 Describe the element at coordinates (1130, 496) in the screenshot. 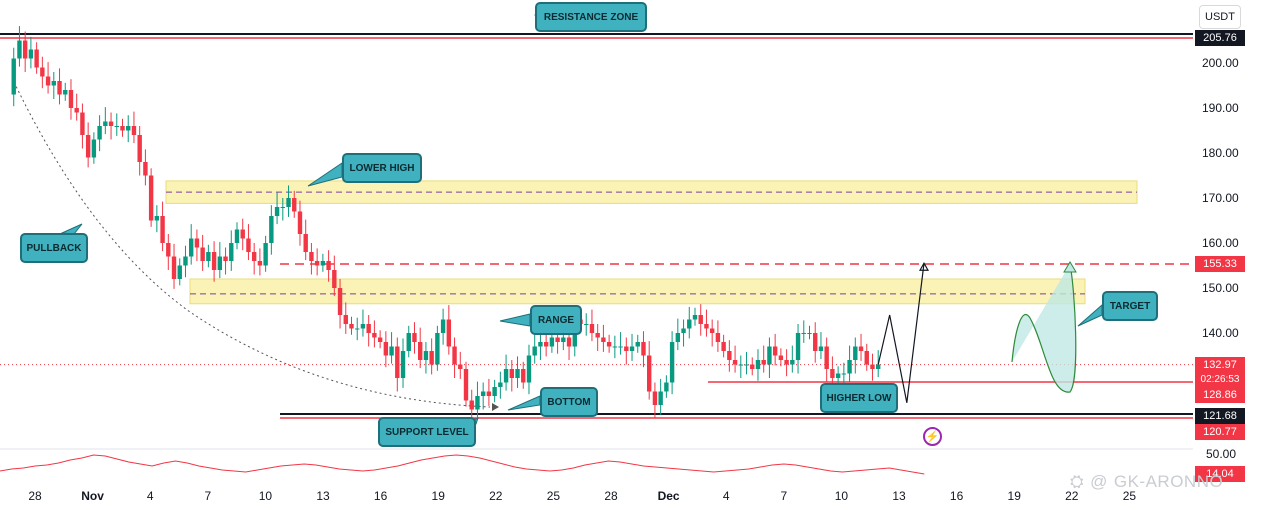

I see `x-tick-label: 25` at that location.